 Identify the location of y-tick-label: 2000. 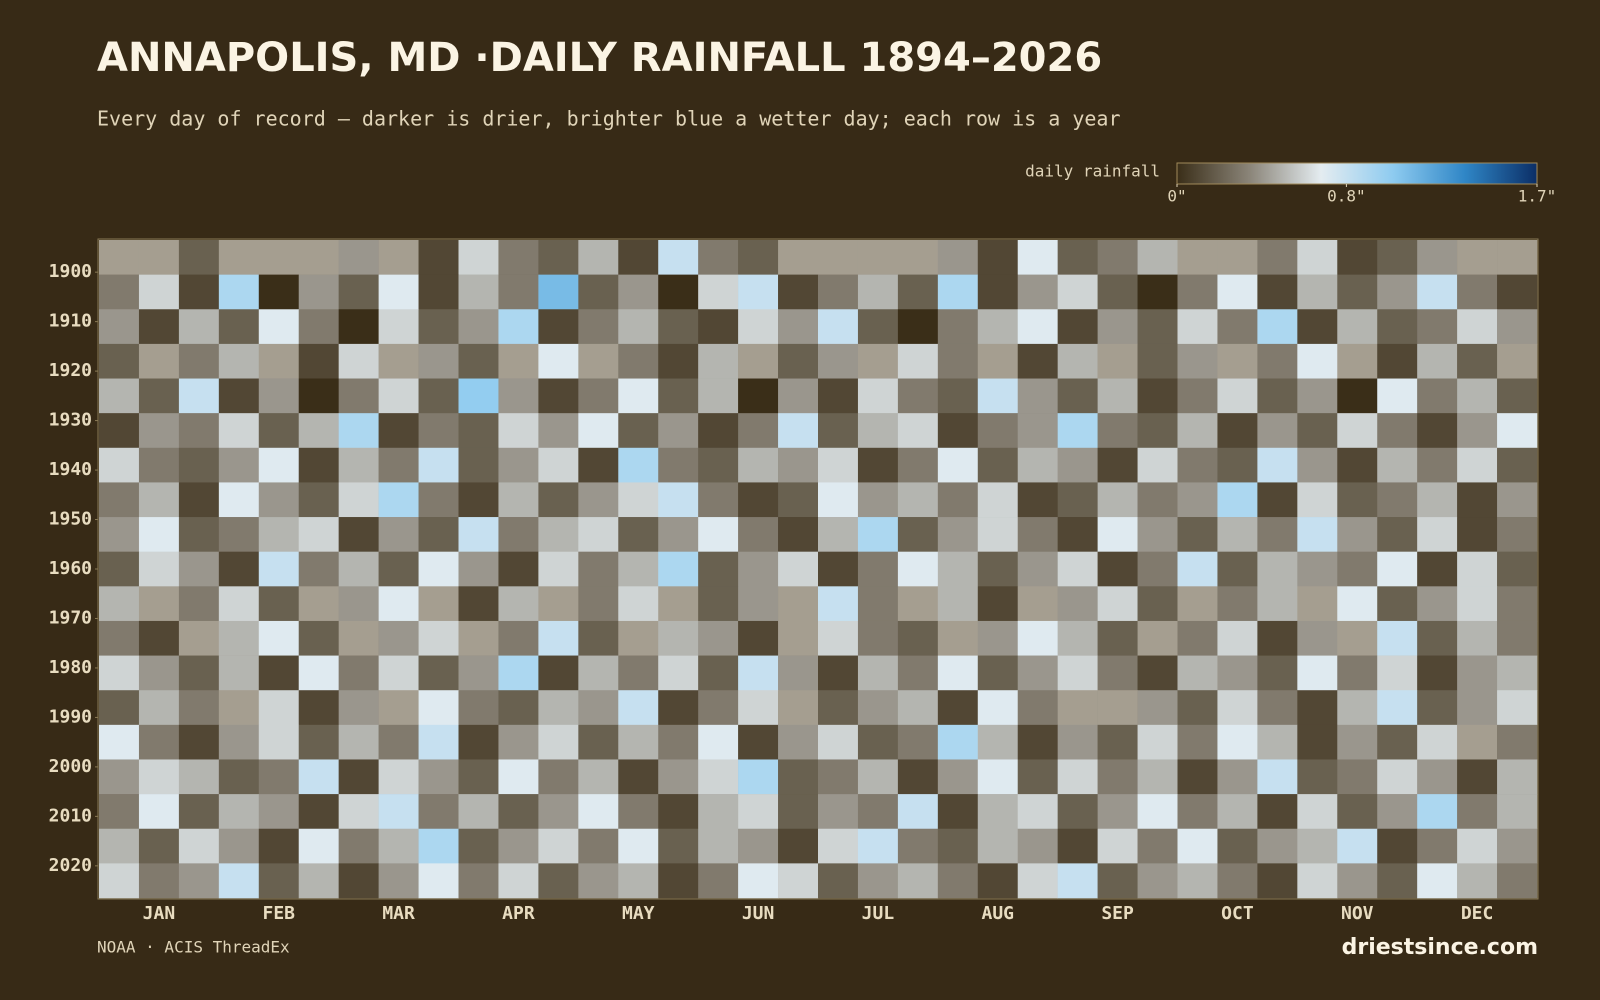
(70, 766).